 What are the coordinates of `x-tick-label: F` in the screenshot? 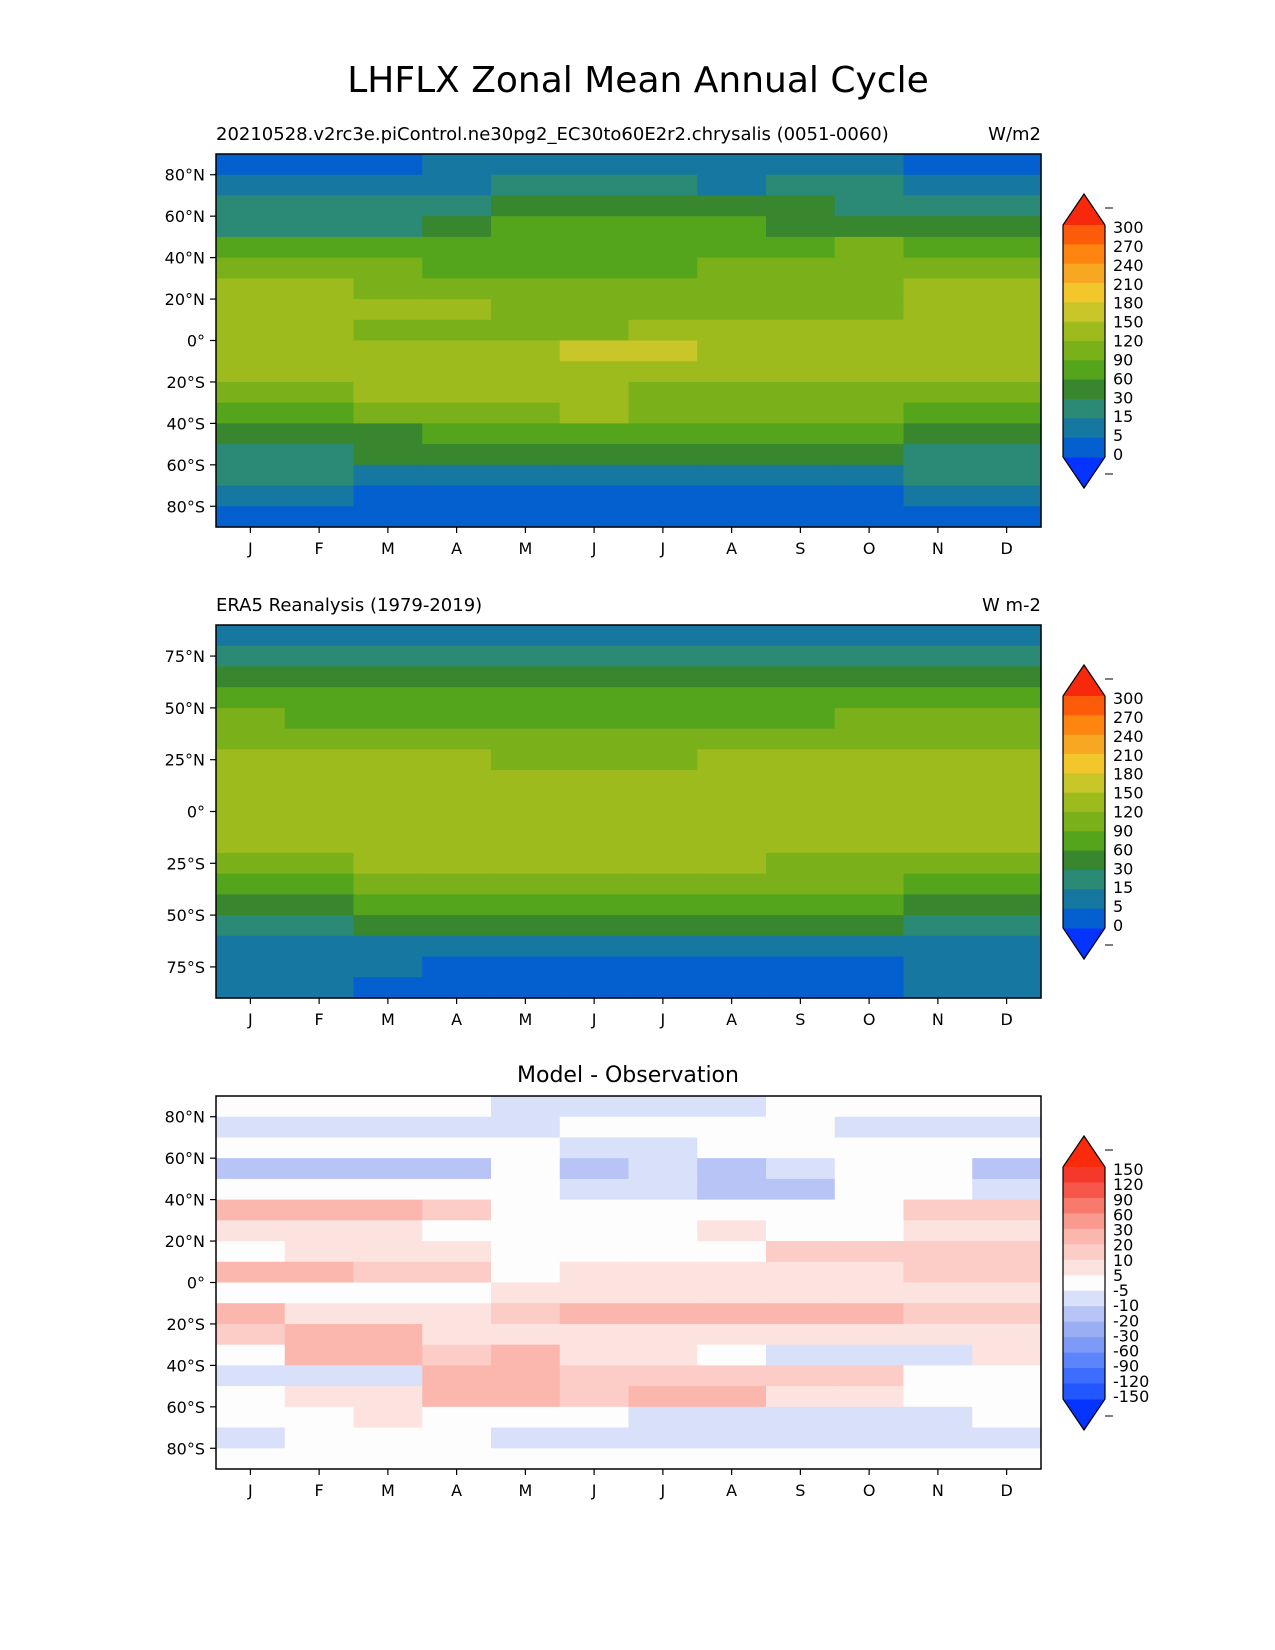 It's located at (319, 548).